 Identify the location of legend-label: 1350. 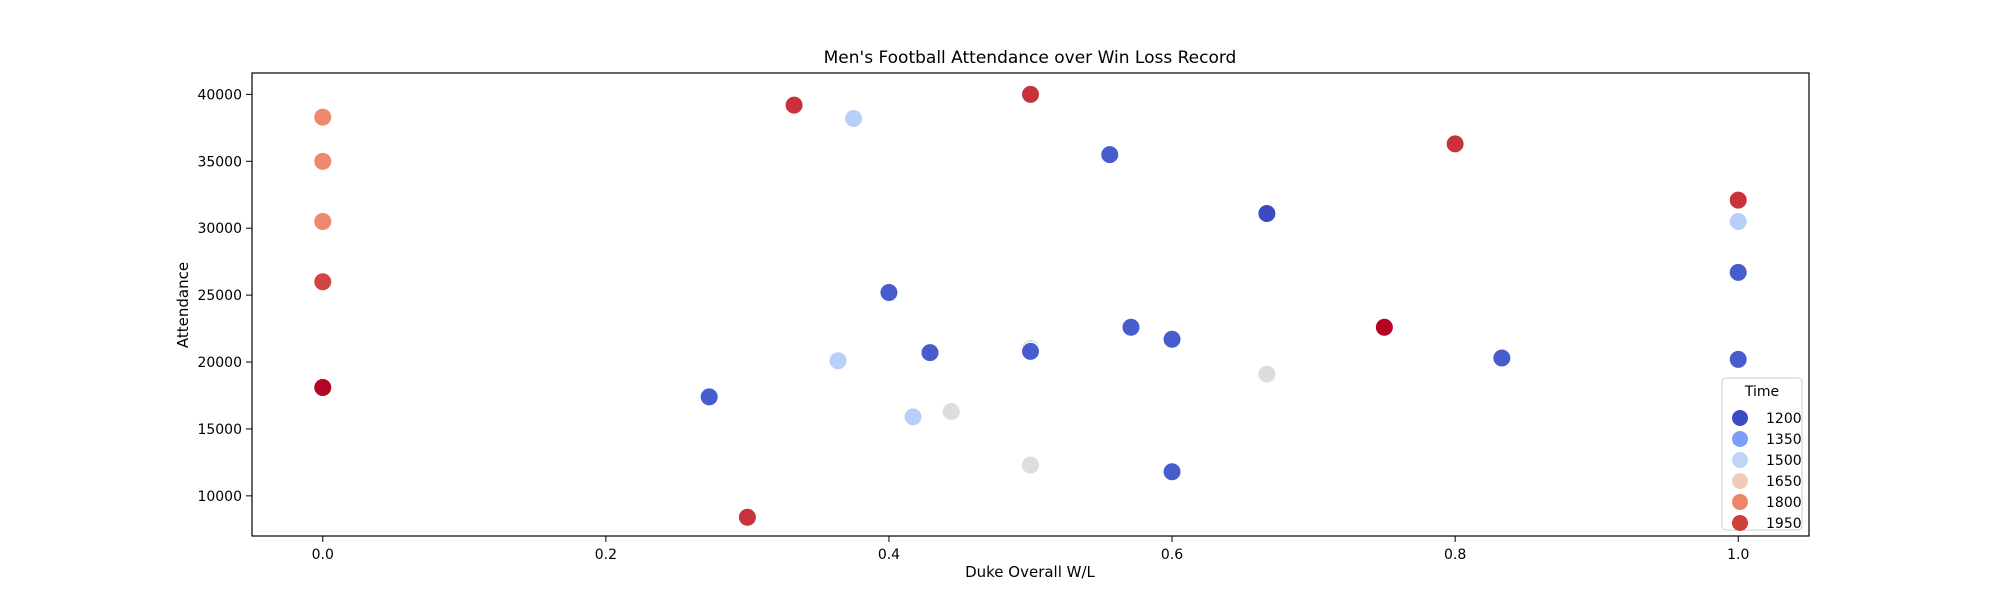
(1784, 440).